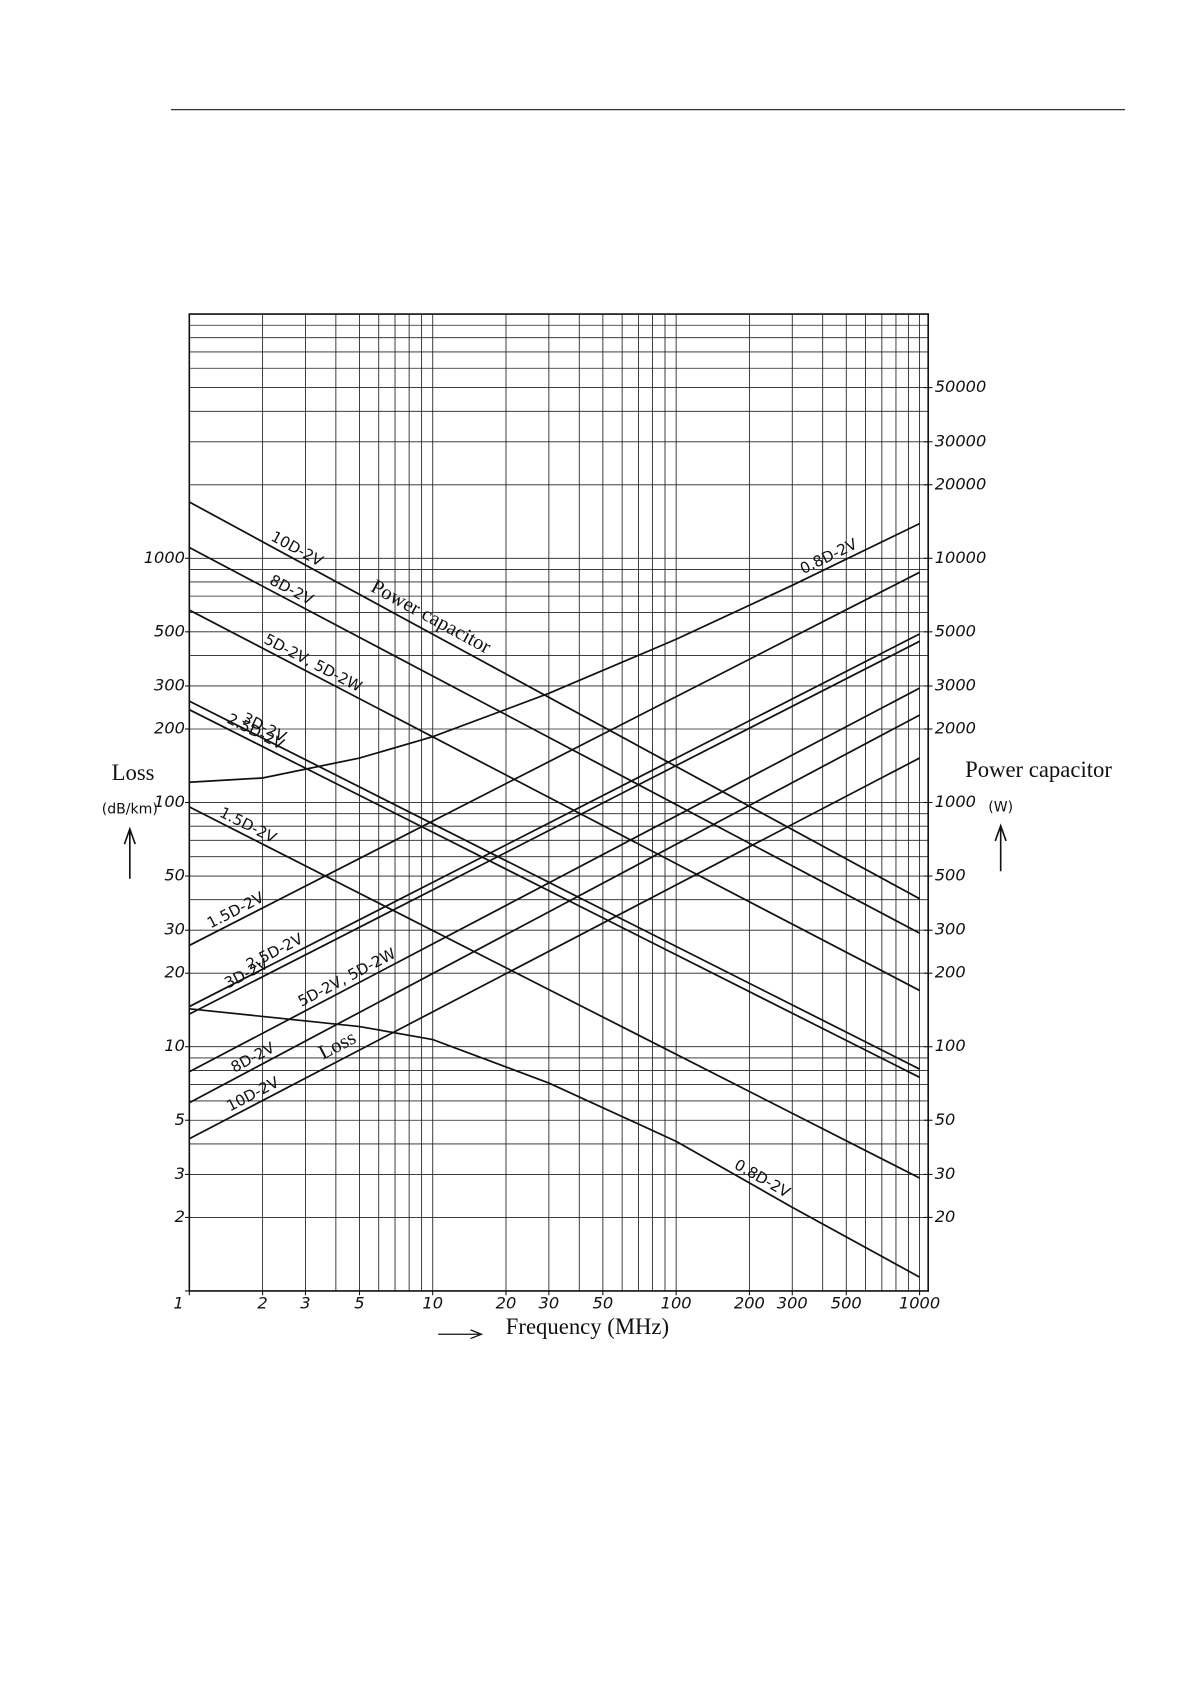  What do you see at coordinates (506, 1302) in the screenshot?
I see `x-tick-label: 20` at bounding box center [506, 1302].